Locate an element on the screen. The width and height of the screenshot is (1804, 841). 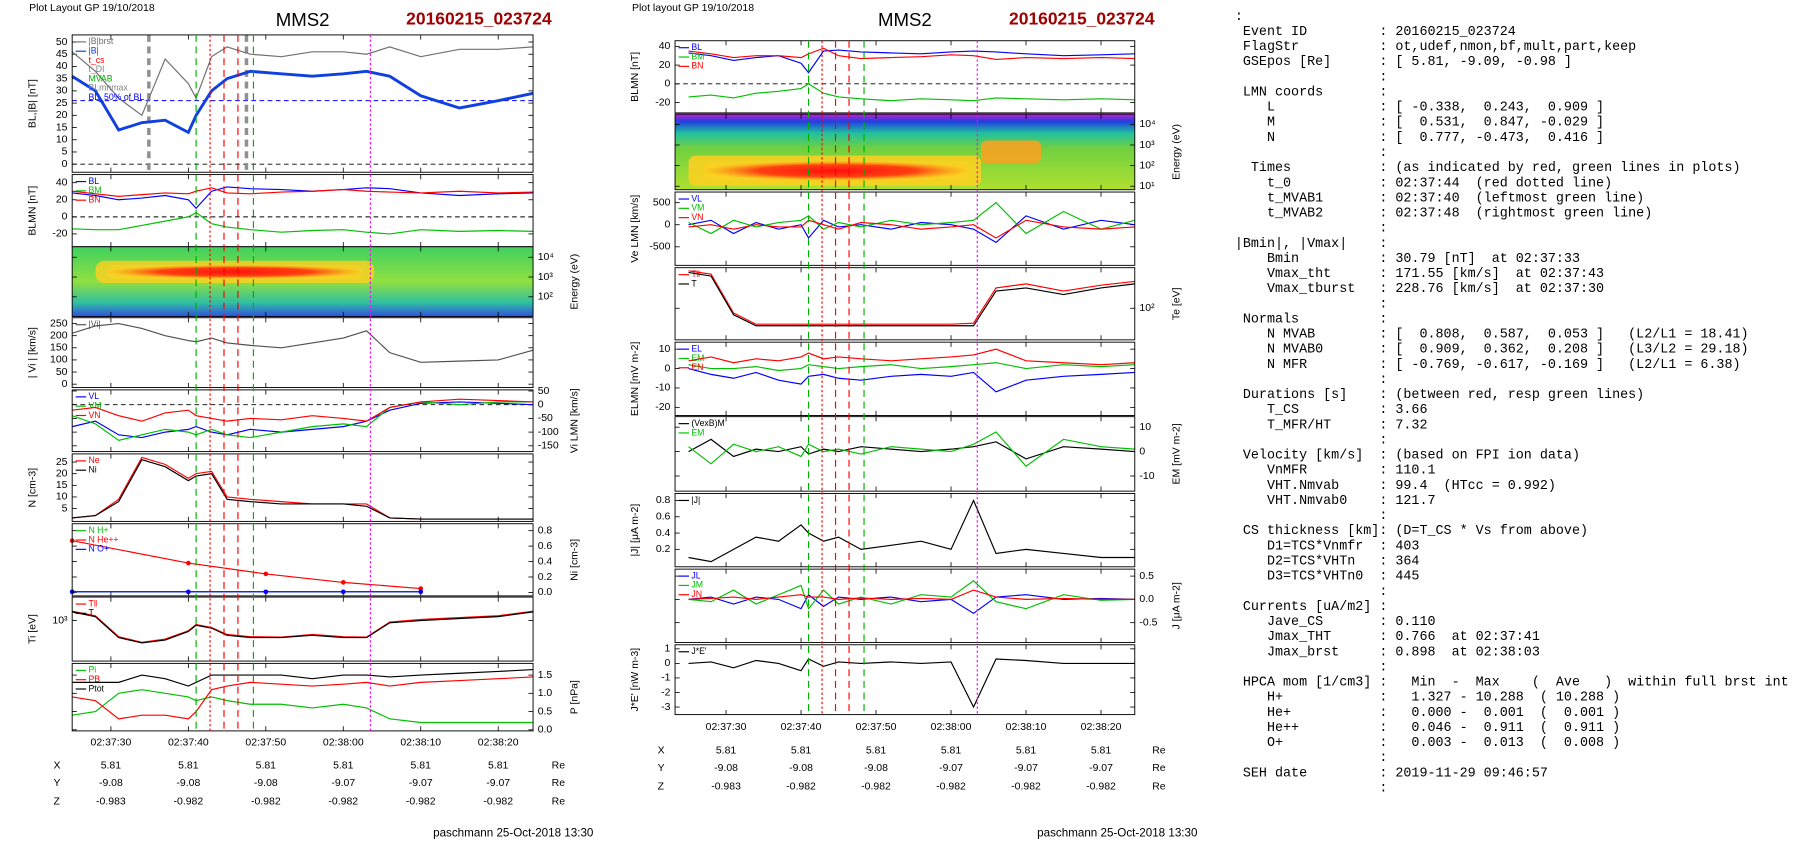
y-axis-label: Ti [eV] is located at coordinates (32, 629).